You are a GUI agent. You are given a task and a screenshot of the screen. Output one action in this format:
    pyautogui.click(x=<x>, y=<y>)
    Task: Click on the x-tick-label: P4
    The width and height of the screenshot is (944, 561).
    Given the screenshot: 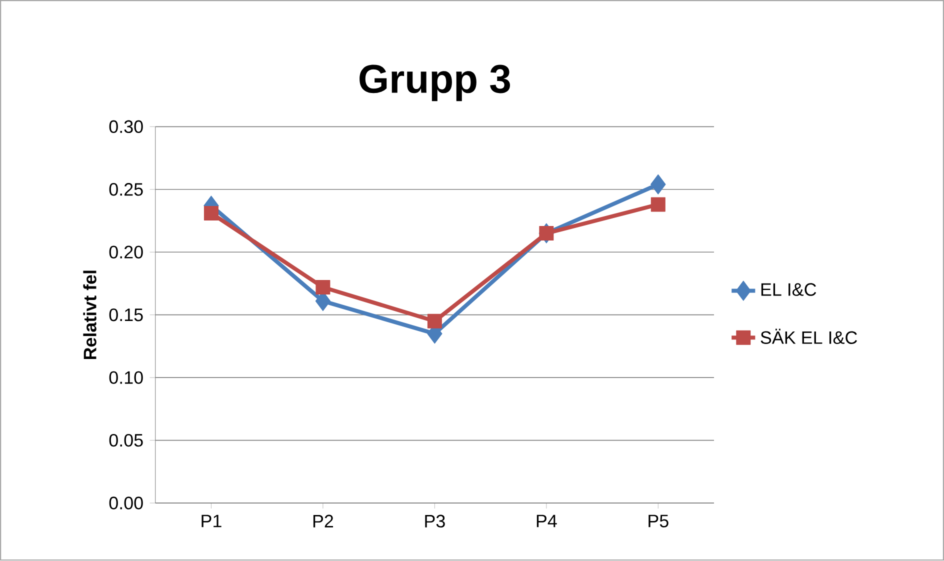 What is the action you would take?
    pyautogui.click(x=546, y=521)
    